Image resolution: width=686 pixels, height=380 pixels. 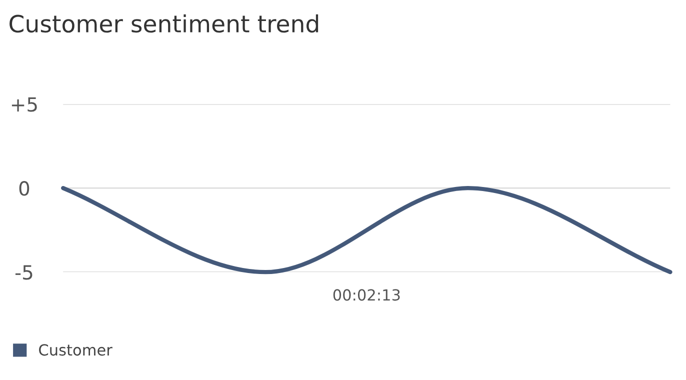 I want to click on y-tick-label: -5, so click(x=23, y=272).